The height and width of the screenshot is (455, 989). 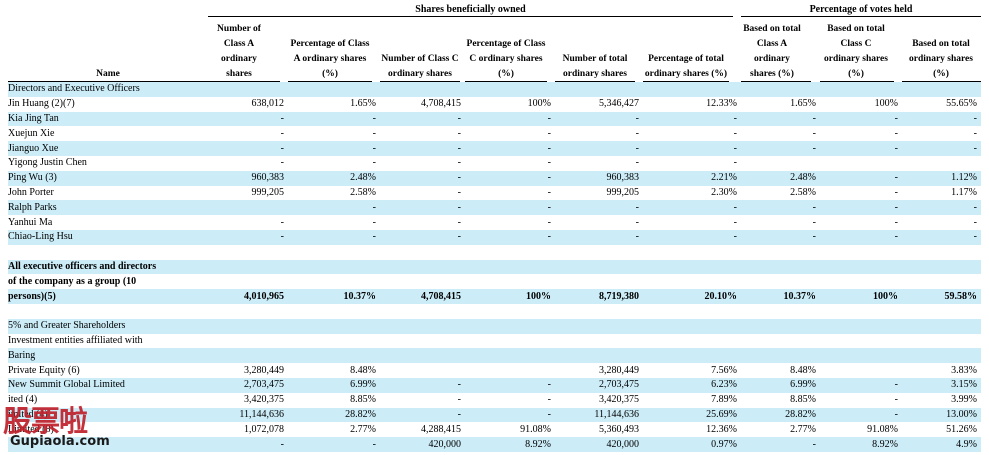 What do you see at coordinates (692, 444) in the screenshot?
I see `value-cell: 0.97%` at bounding box center [692, 444].